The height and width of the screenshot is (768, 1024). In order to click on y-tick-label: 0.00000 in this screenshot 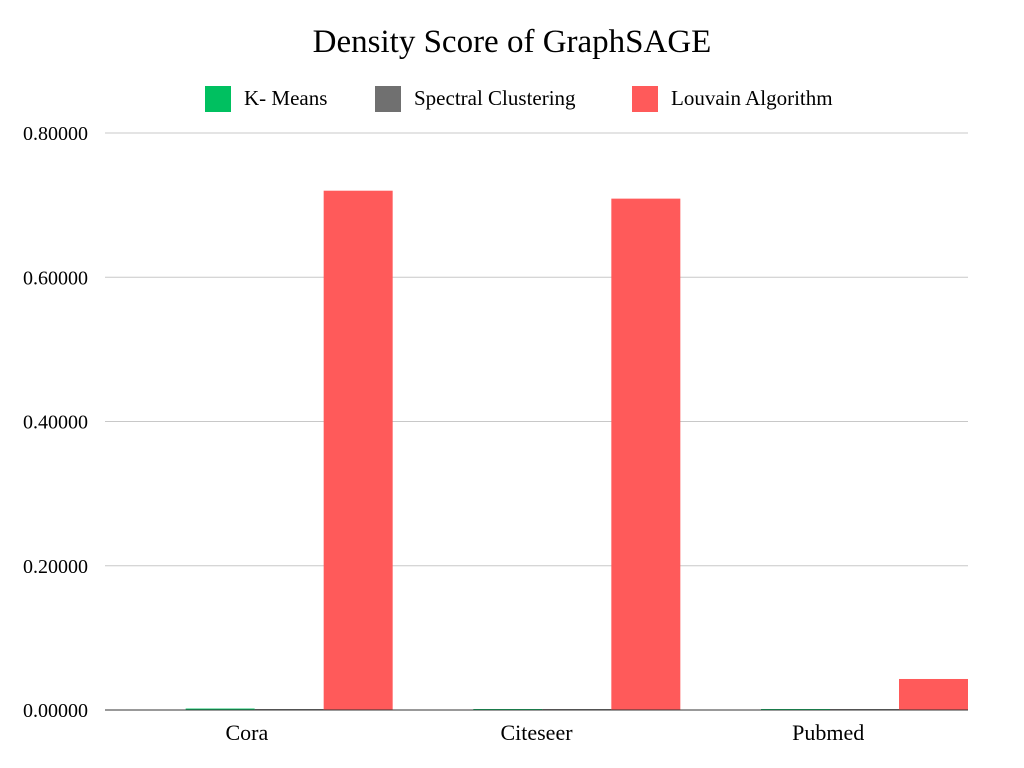, I will do `click(55, 711)`.